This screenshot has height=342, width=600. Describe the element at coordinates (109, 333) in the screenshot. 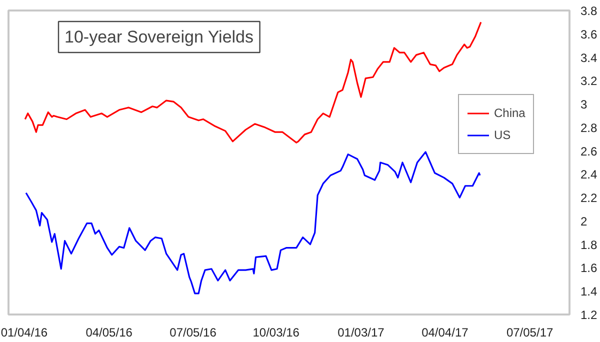

I see `x-tick-label: 04/05/16` at that location.